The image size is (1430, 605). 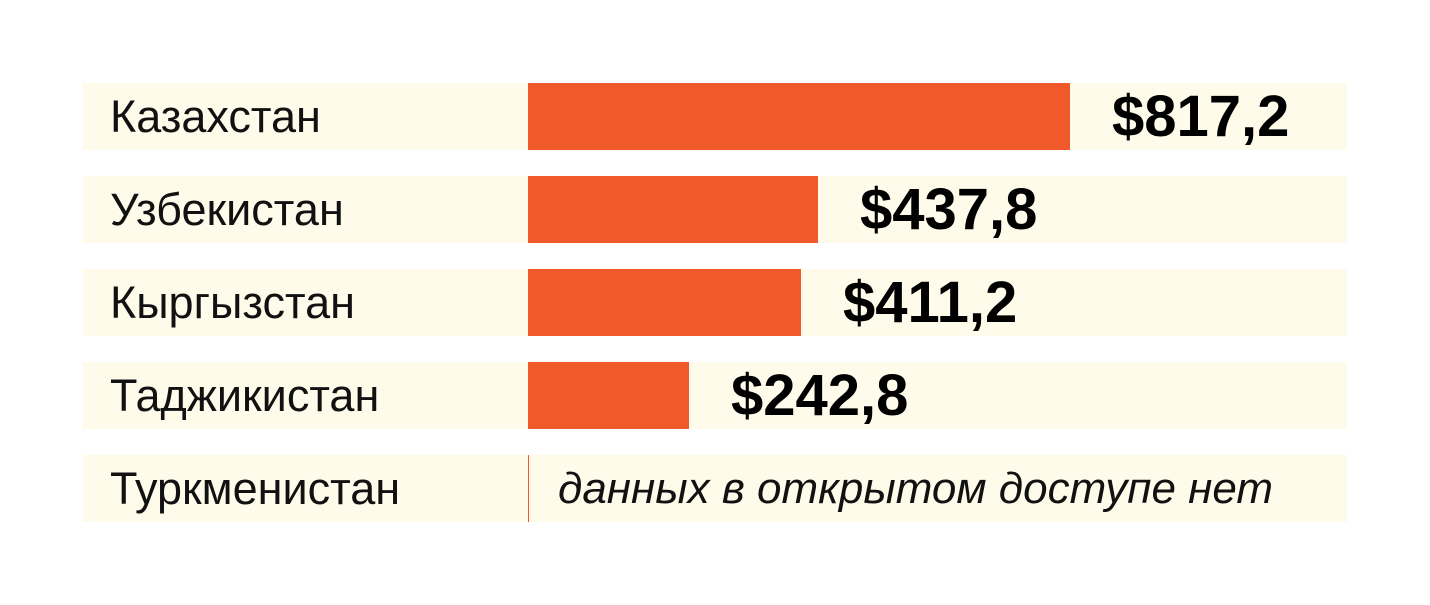 I want to click on category-label: Узбекистан, so click(x=227, y=209).